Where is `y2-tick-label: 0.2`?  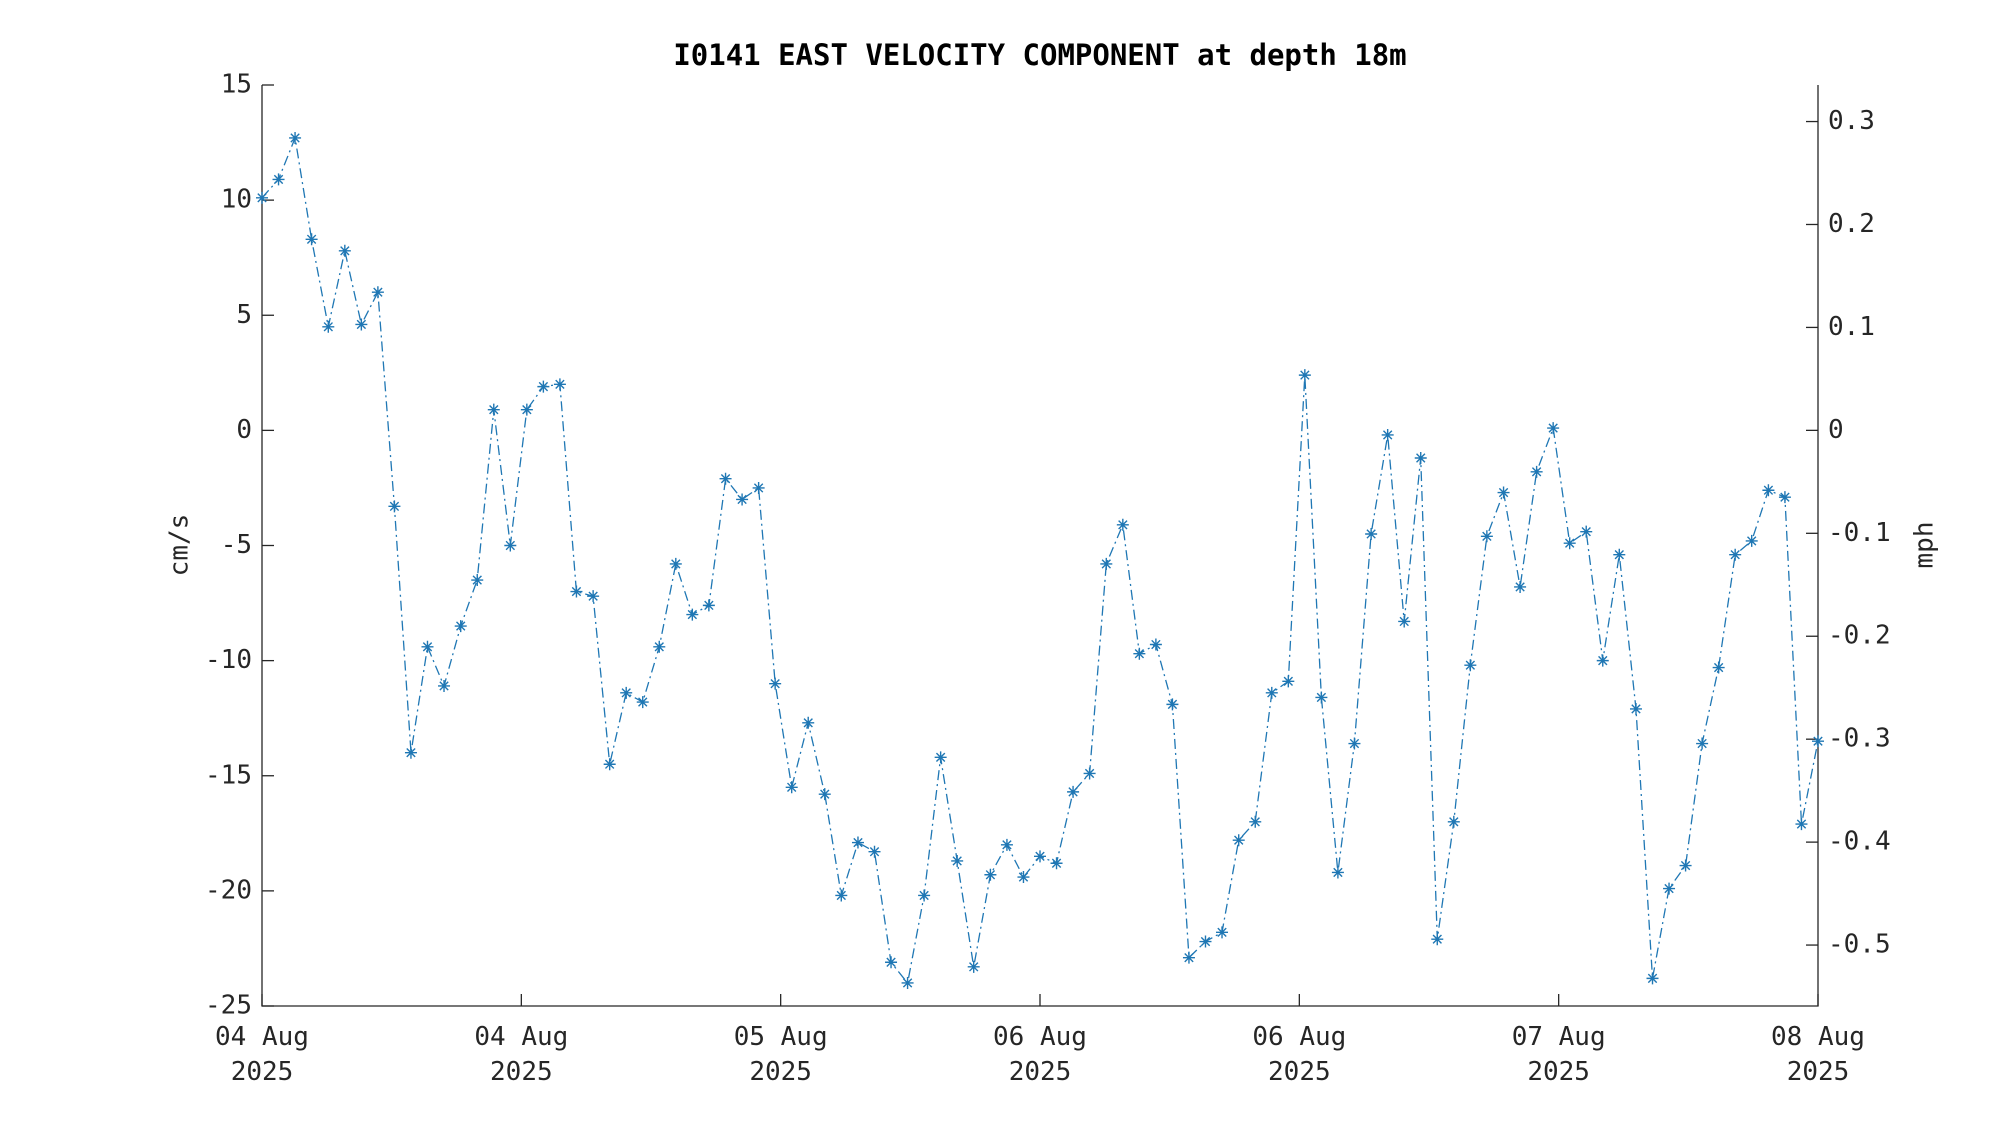 y2-tick-label: 0.2 is located at coordinates (1851, 224).